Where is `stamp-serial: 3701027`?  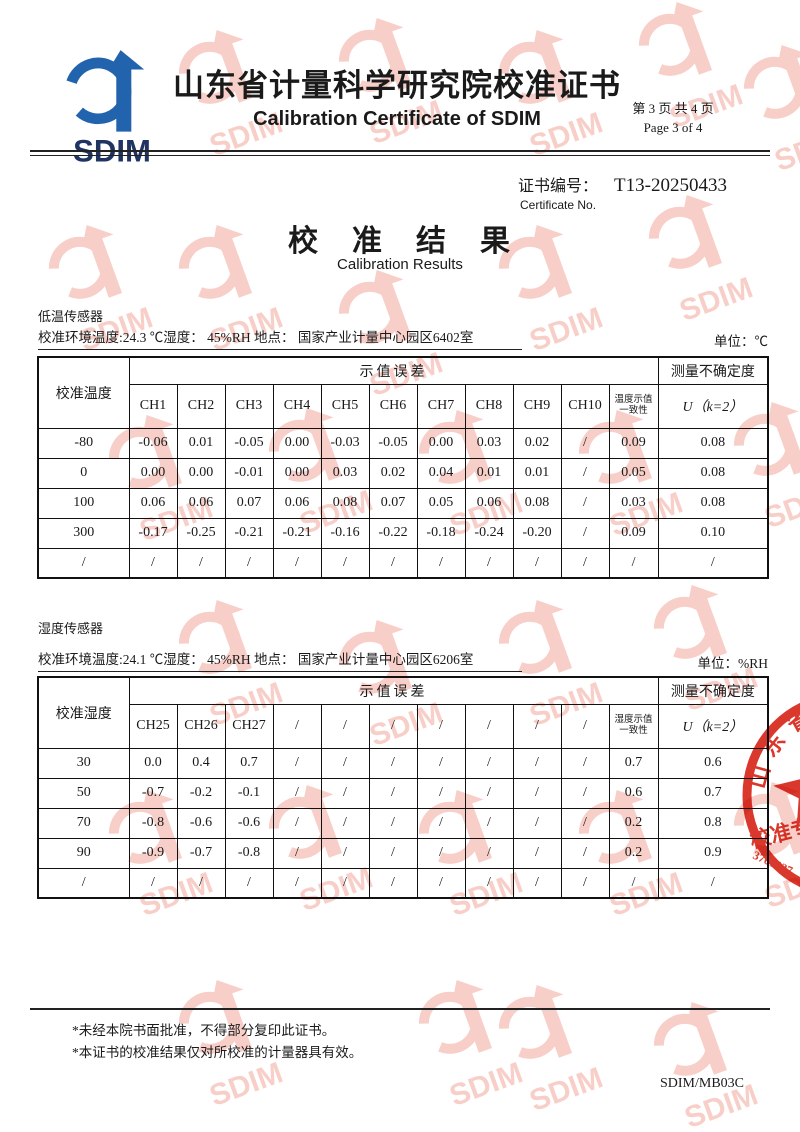
stamp-serial: 3701027 is located at coordinates (773, 863).